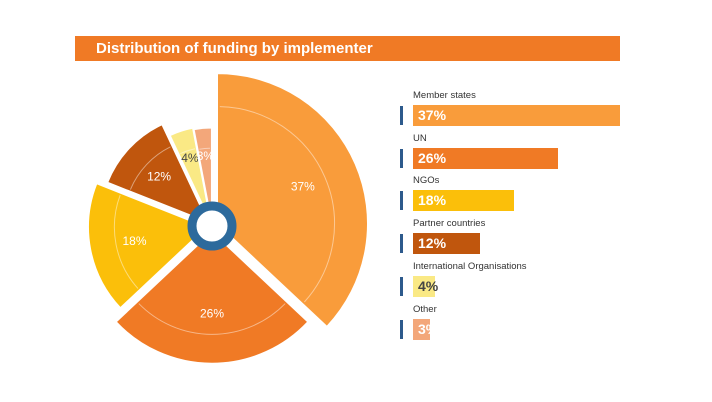 The width and height of the screenshot is (712, 402). I want to click on pie-value-label: 18%, so click(134, 241).